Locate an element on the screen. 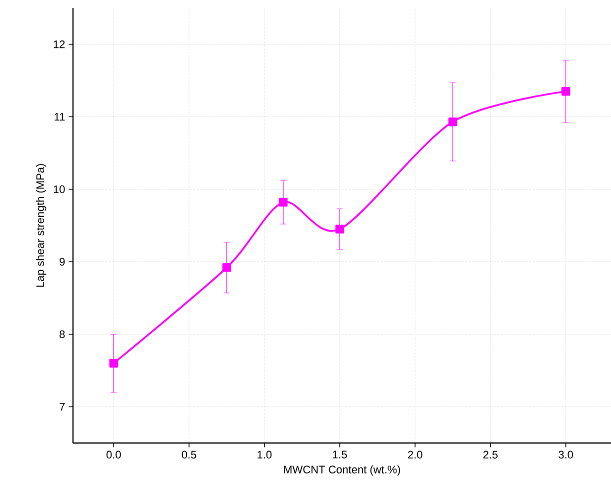 Image resolution: width=611 pixels, height=502 pixels. x-tick-label: 2.5 is located at coordinates (490, 454).